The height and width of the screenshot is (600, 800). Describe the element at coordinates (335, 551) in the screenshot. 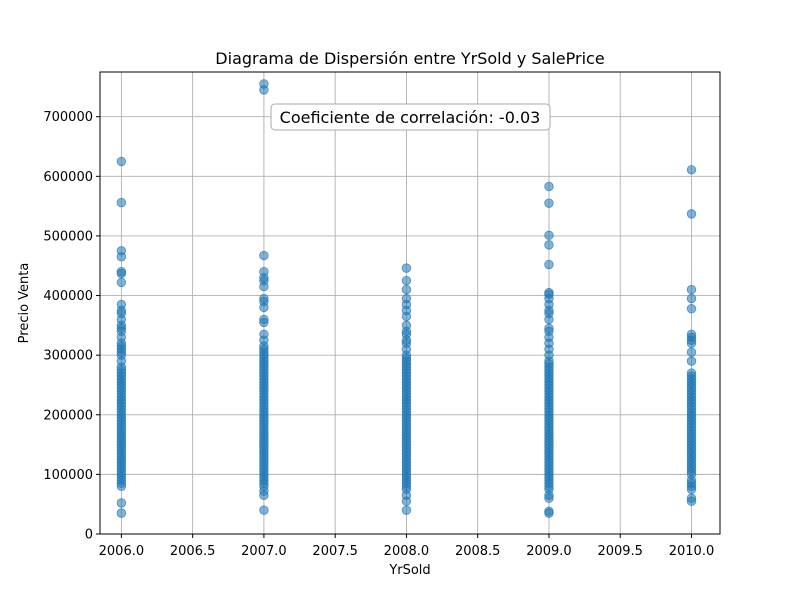

I see `x-tick-label: 2007.5` at that location.